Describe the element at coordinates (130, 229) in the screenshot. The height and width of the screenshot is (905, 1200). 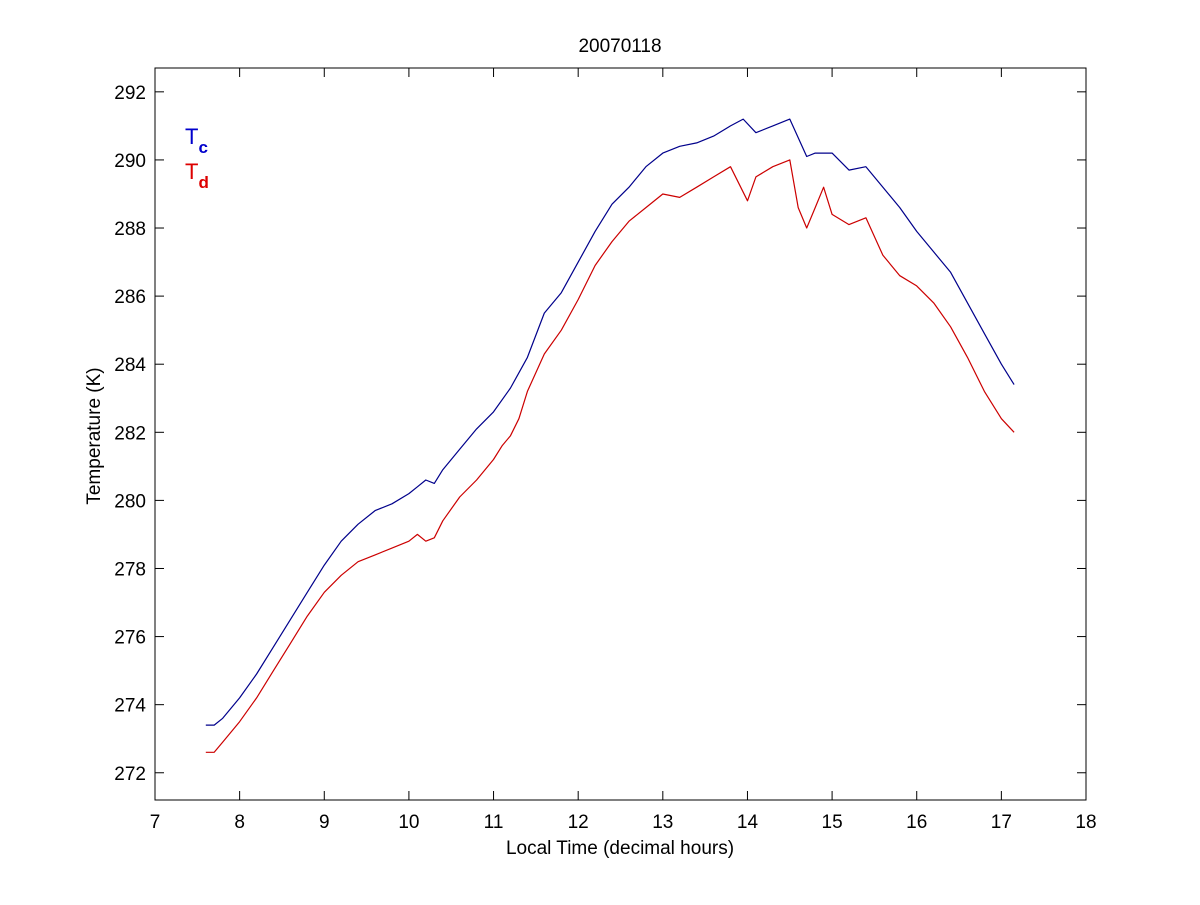
I see `y-tick-label: 288` at that location.